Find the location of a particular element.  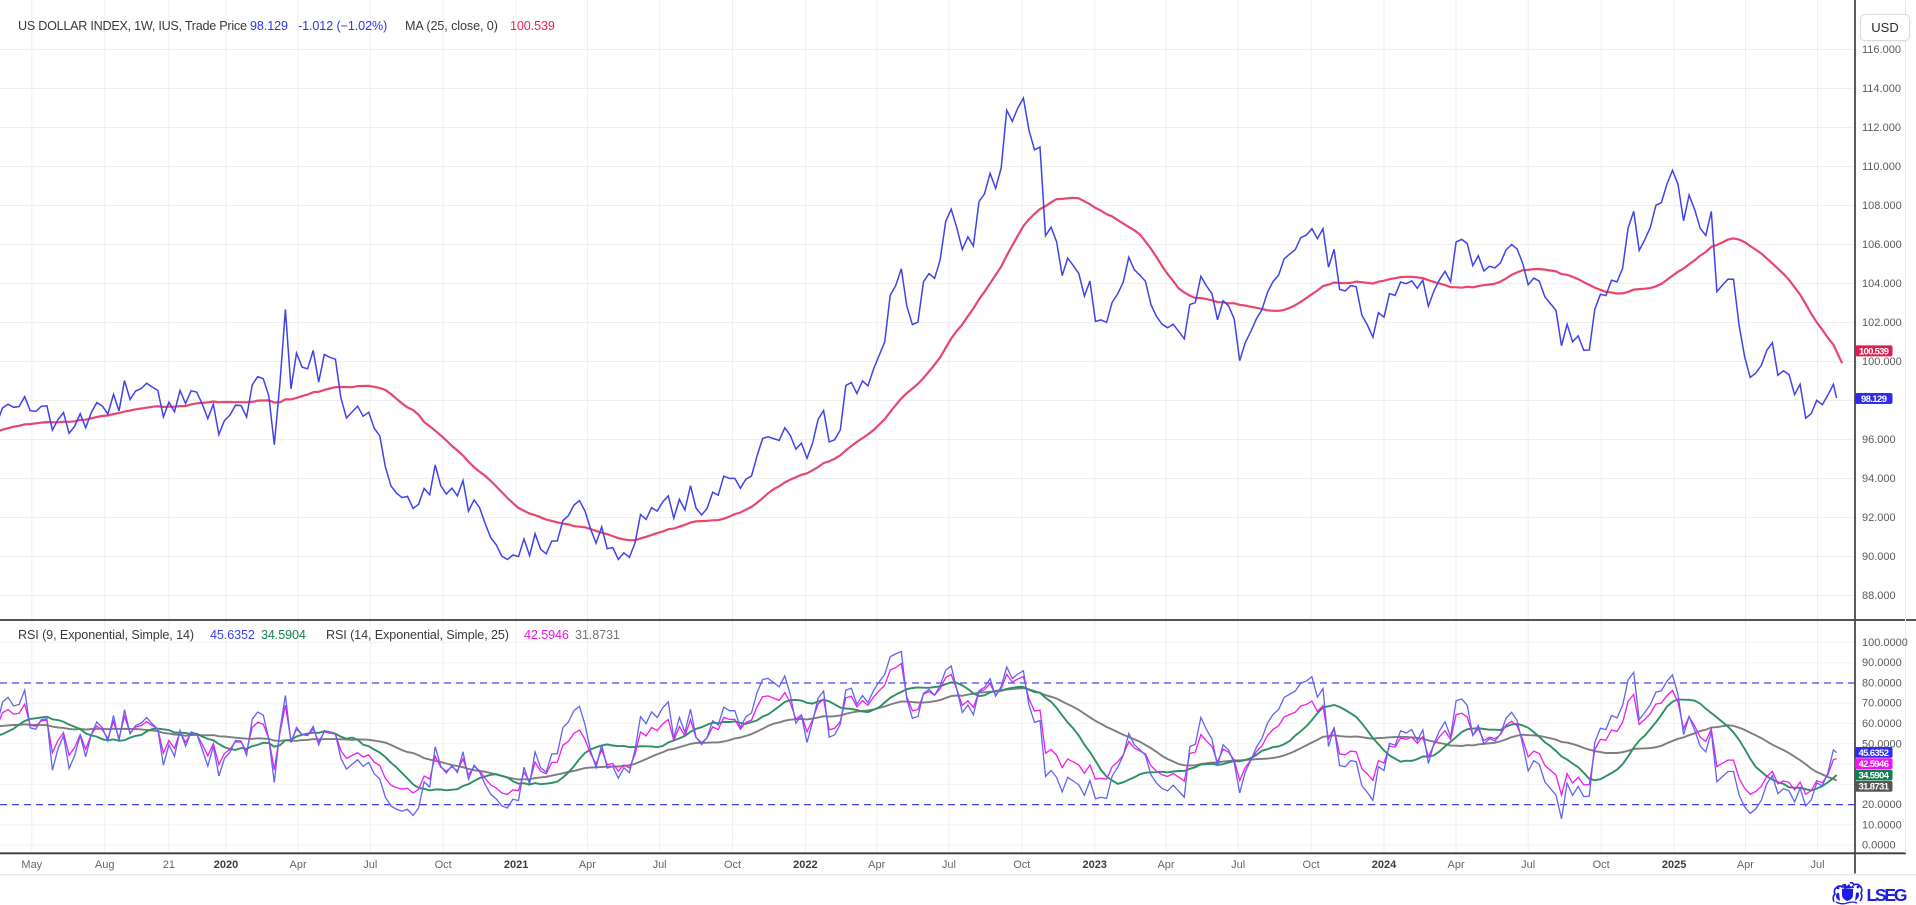

svg-text: 0.0000 is located at coordinates (1879, 846).